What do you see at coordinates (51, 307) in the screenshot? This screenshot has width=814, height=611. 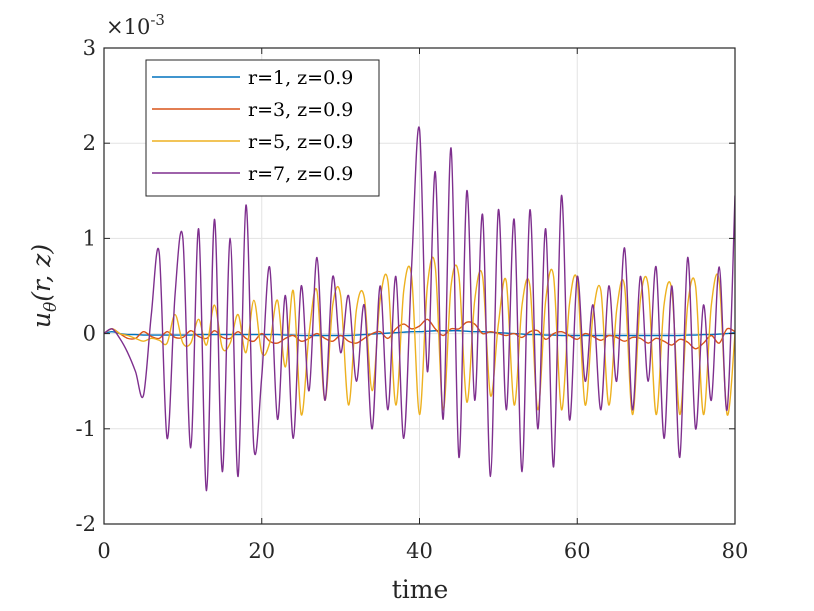 I see `y-axis-label-sub: θ` at bounding box center [51, 307].